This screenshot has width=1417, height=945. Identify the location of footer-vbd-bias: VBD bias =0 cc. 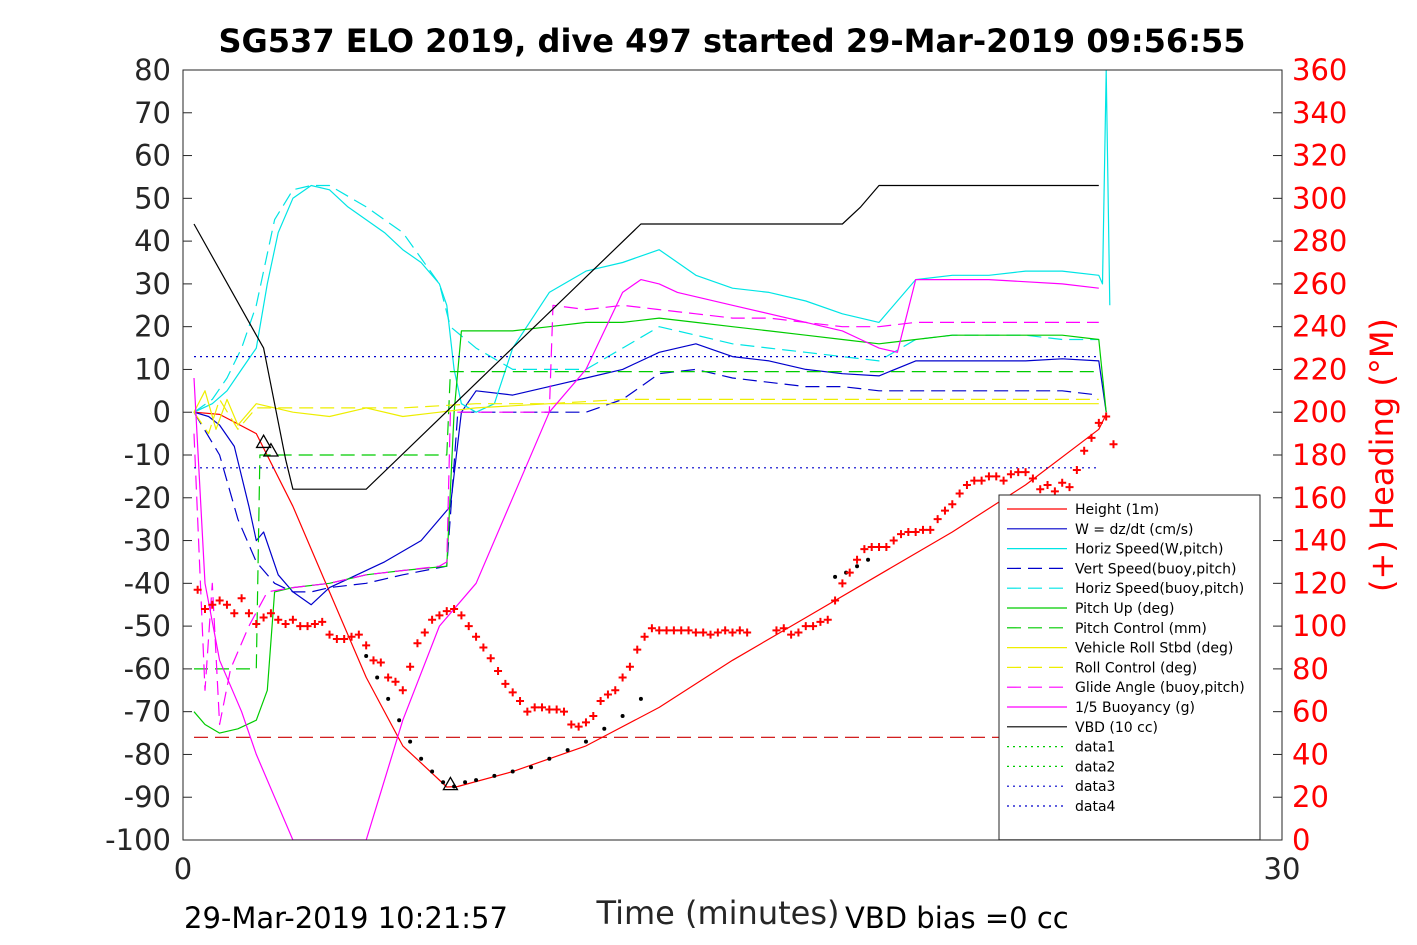
(957, 918).